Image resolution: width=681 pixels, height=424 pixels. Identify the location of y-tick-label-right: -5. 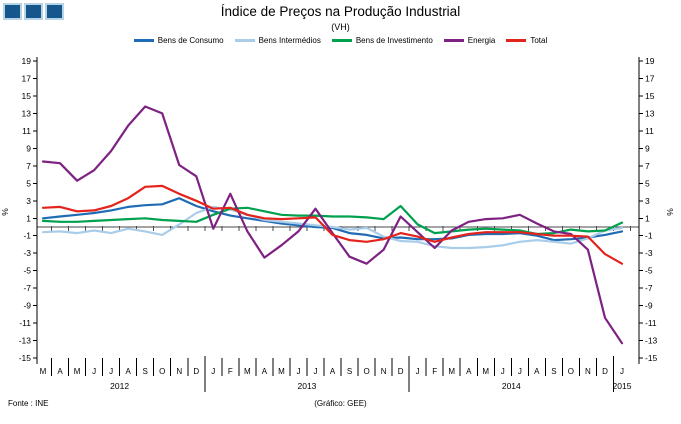
(649, 271).